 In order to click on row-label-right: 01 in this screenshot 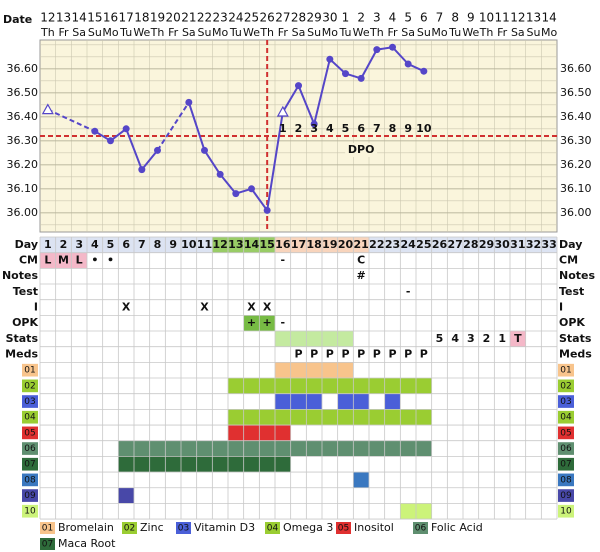, I will do `click(565, 371)`.